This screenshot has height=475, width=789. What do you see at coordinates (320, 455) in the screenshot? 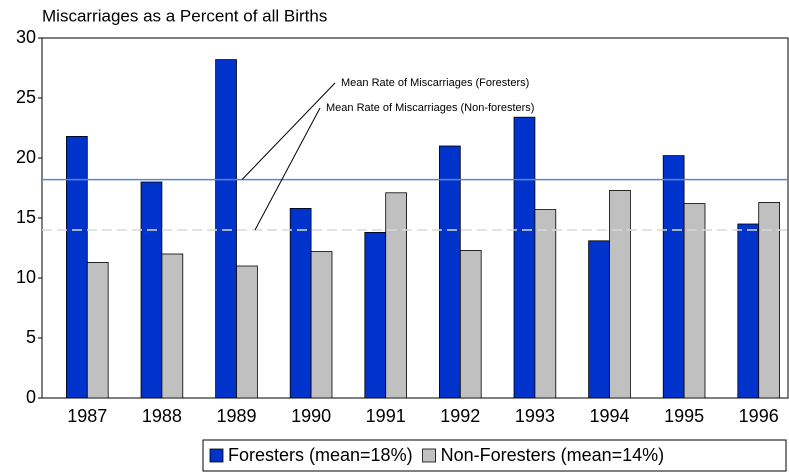
I see `legend-label: Foresters (mean=18%)` at bounding box center [320, 455].